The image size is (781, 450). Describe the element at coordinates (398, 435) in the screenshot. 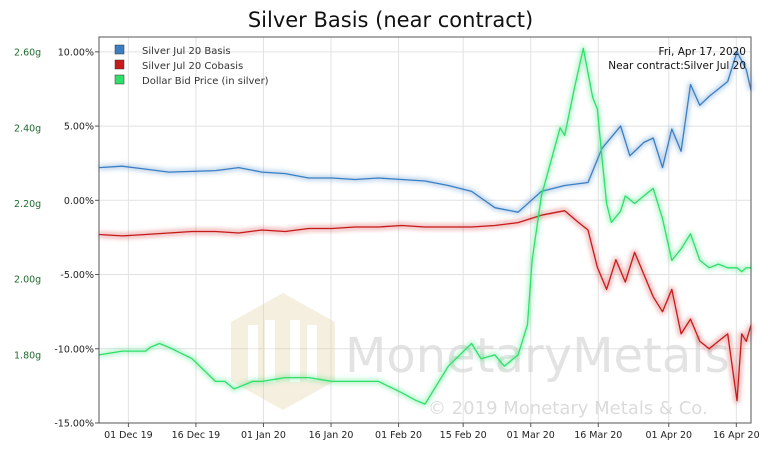

I see `x-tick-label: 01 Feb 20` at that location.